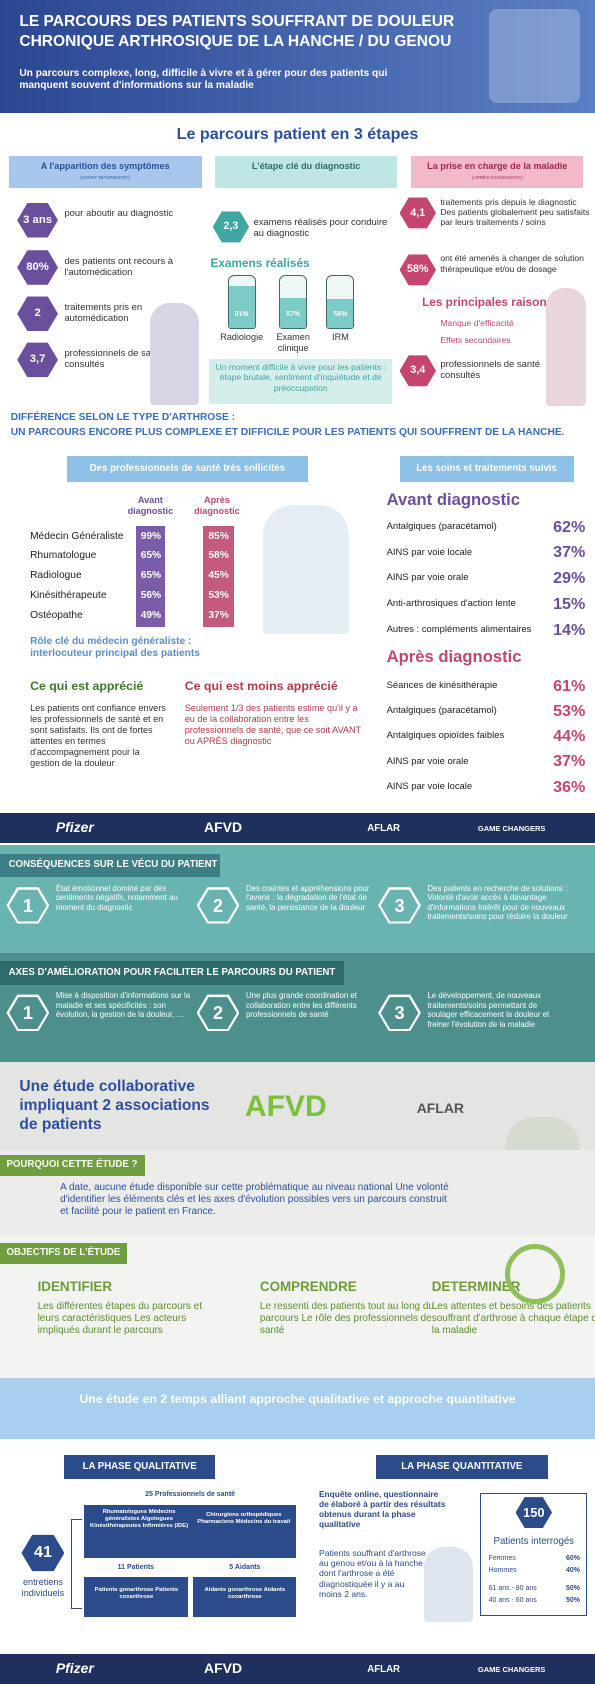 Image resolution: width=595 pixels, height=1684 pixels. Describe the element at coordinates (297, 828) in the screenshot. I see `logo-bar` at that location.